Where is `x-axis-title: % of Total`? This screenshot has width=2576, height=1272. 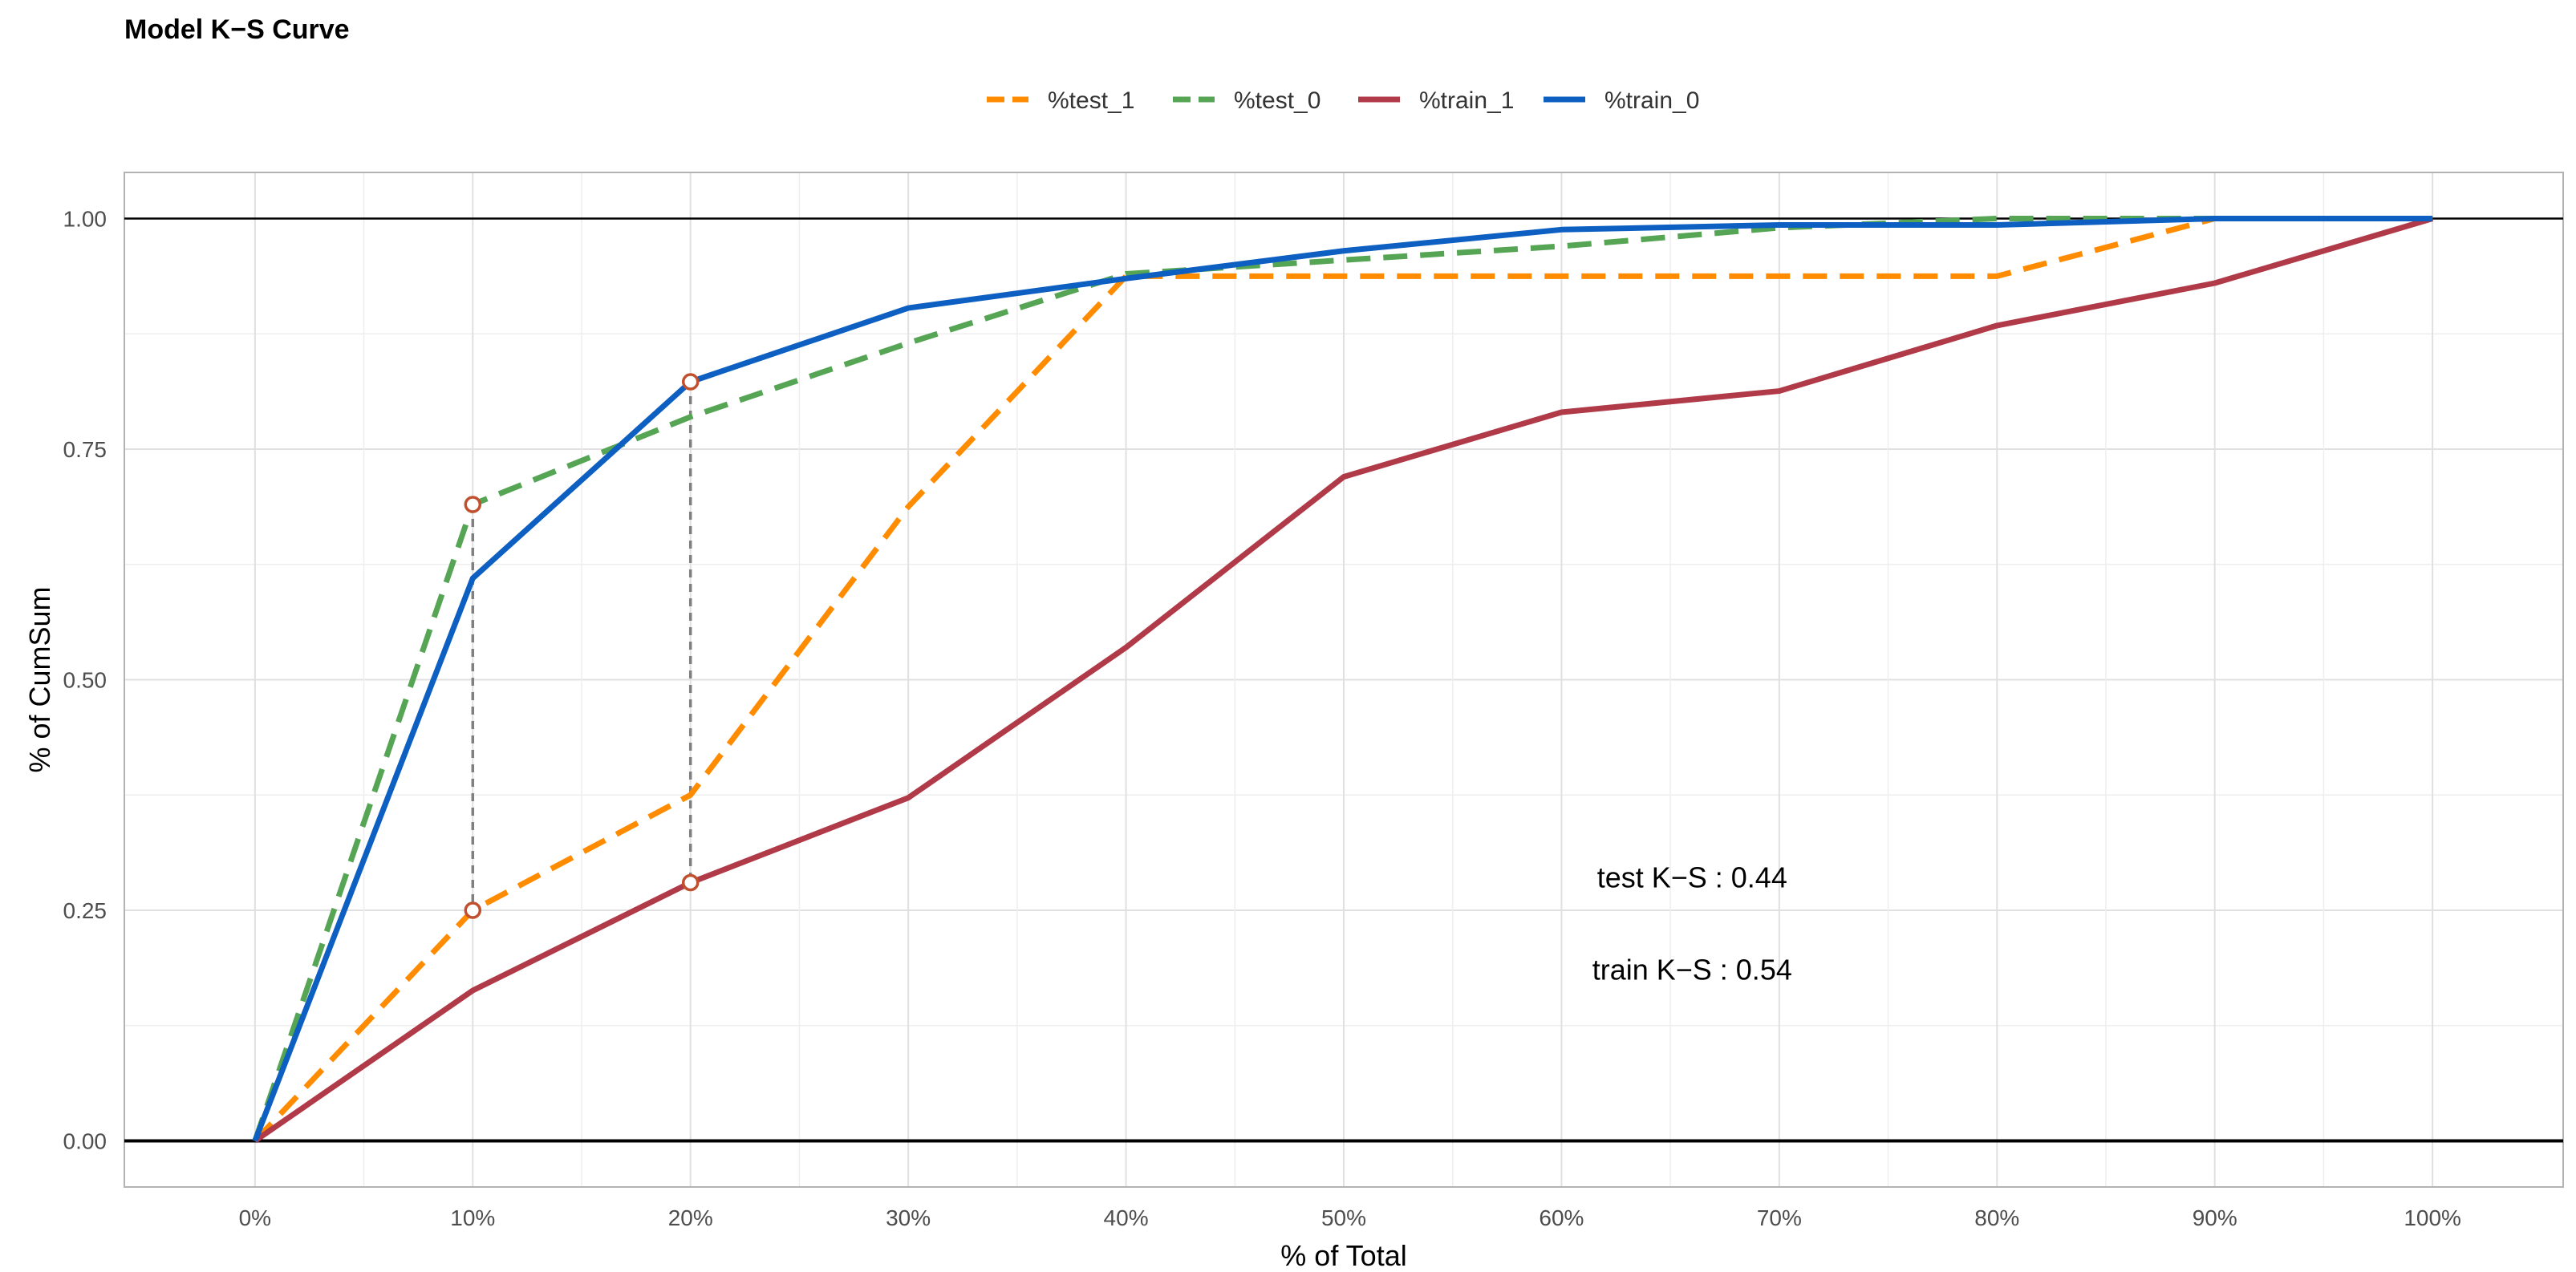
x-axis-title: % of Total is located at coordinates (1343, 1255).